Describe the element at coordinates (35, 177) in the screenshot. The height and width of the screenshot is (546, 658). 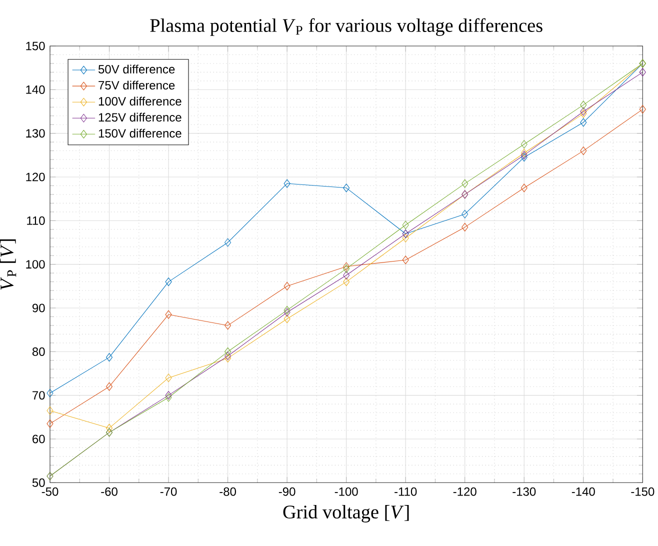
I see `y-tick-label: 120` at that location.